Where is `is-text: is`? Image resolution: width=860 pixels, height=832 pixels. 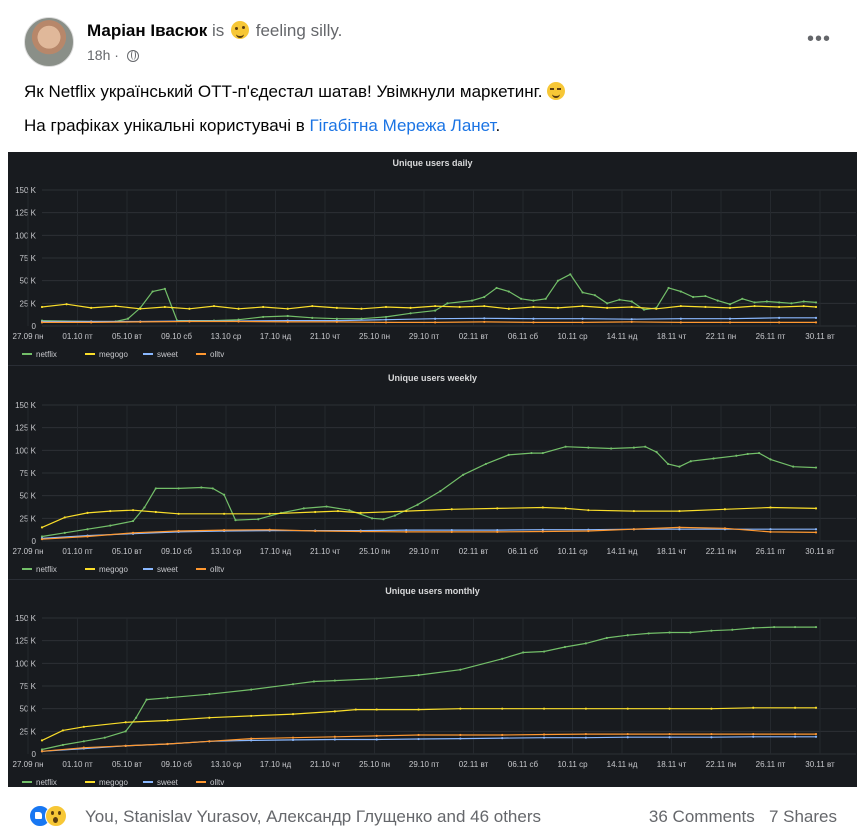
is-text: is is located at coordinates (218, 30).